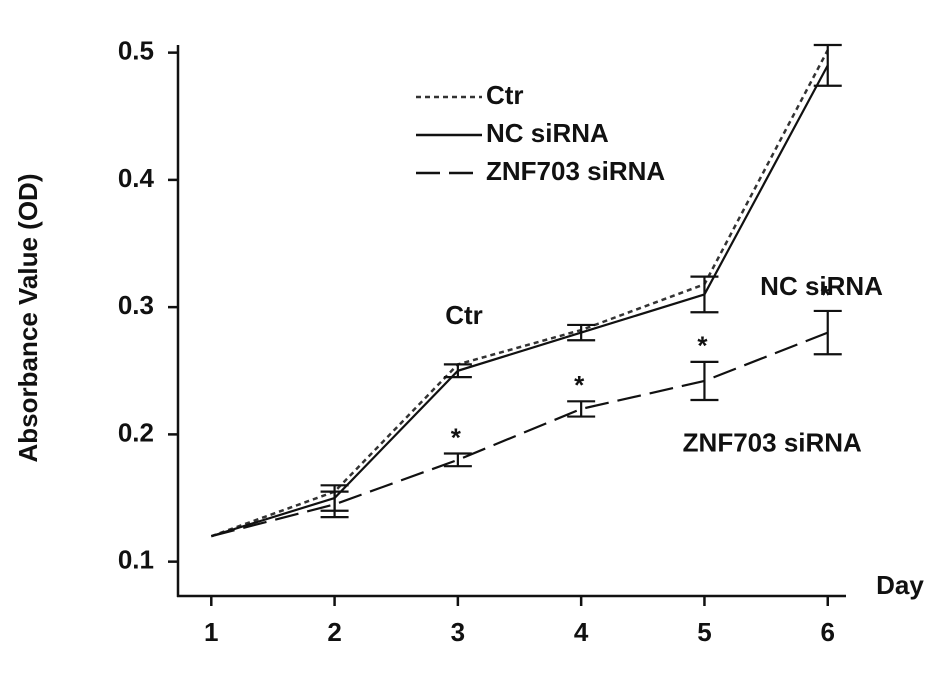  What do you see at coordinates (136, 432) in the screenshot?
I see `y-tick-label: 0.2` at bounding box center [136, 432].